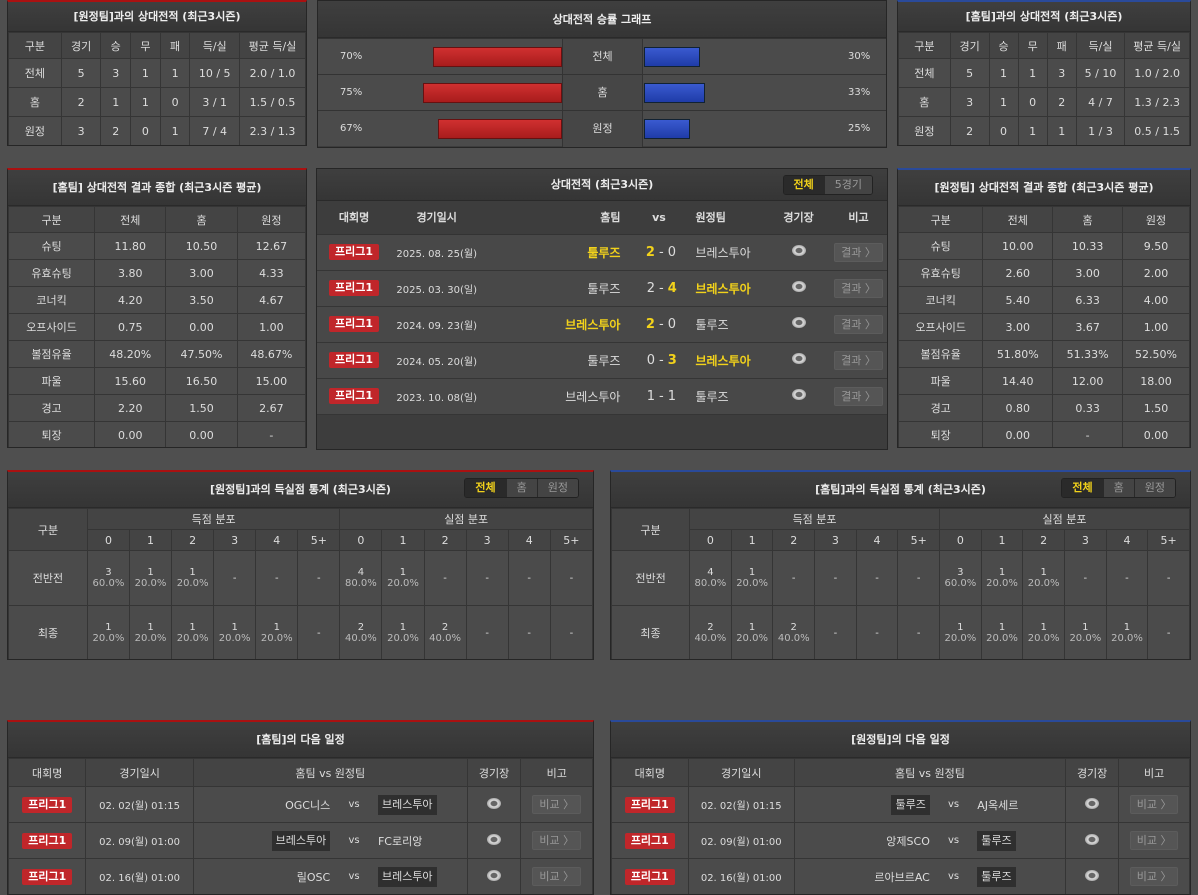  What do you see at coordinates (271, 300) in the screenshot?
I see `cell-value: 4.67` at bounding box center [271, 300].